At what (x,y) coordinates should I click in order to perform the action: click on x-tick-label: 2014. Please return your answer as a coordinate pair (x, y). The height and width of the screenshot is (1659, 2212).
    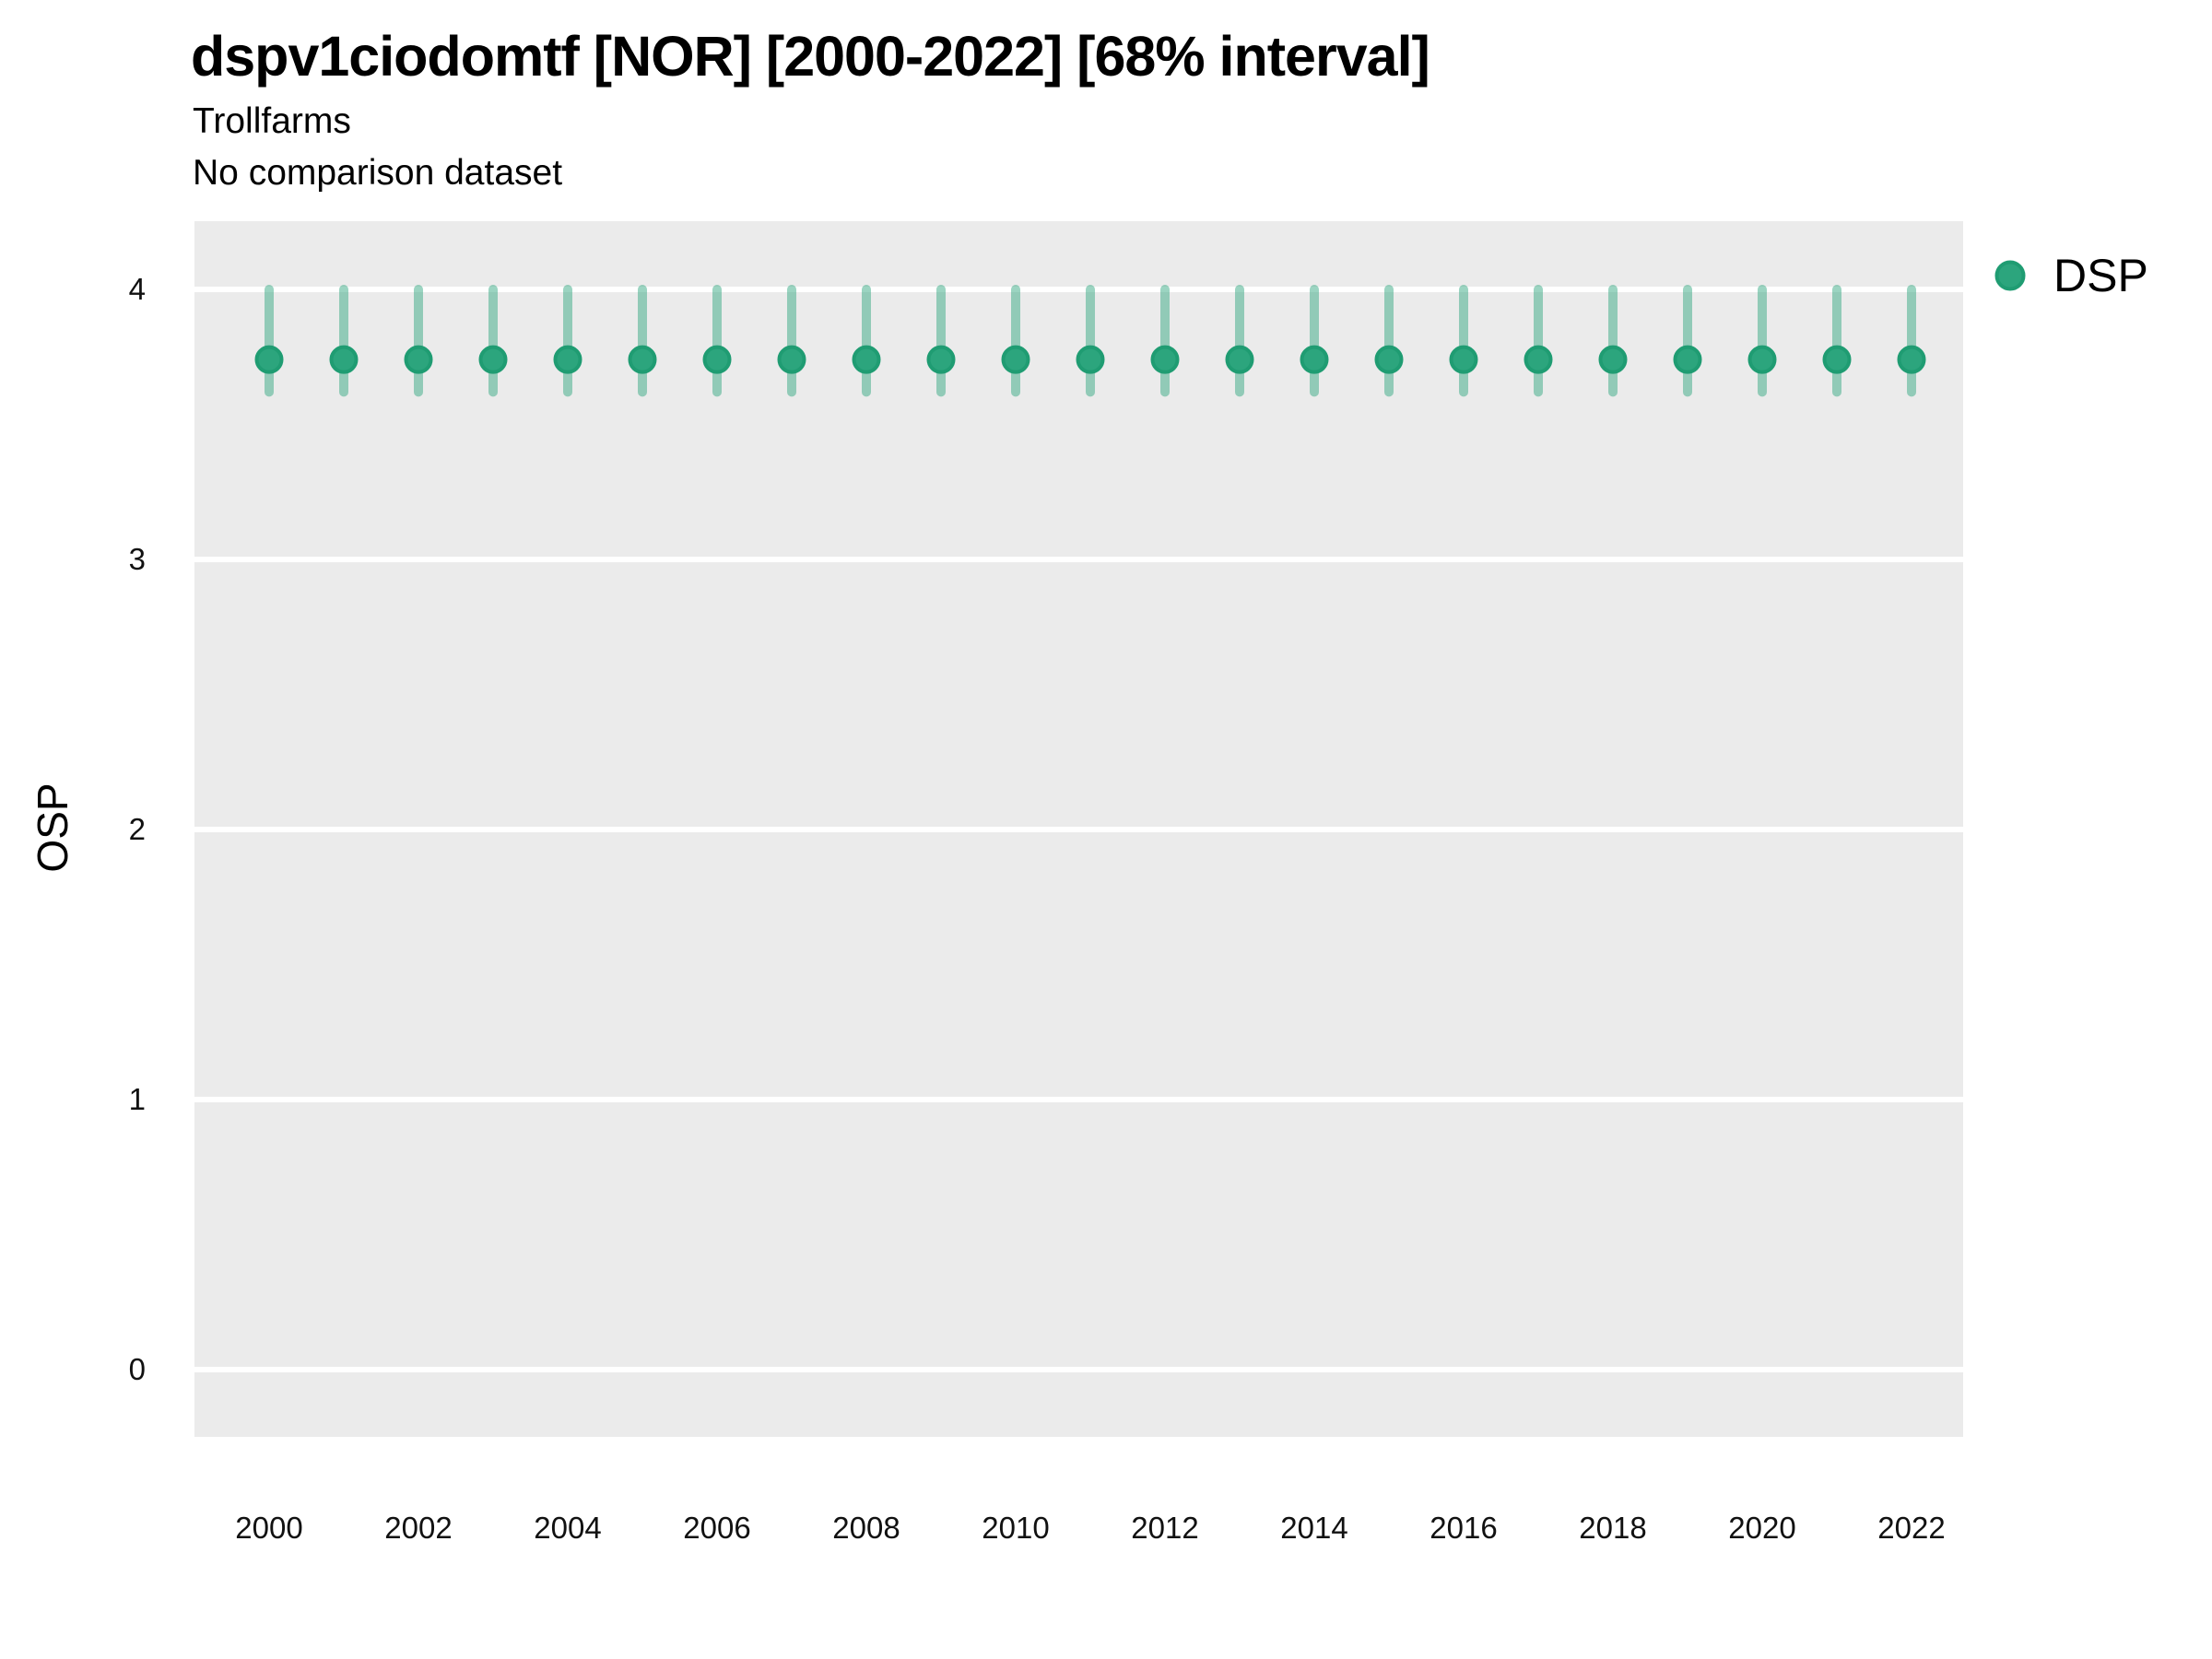
    Looking at the image, I should click on (1313, 1528).